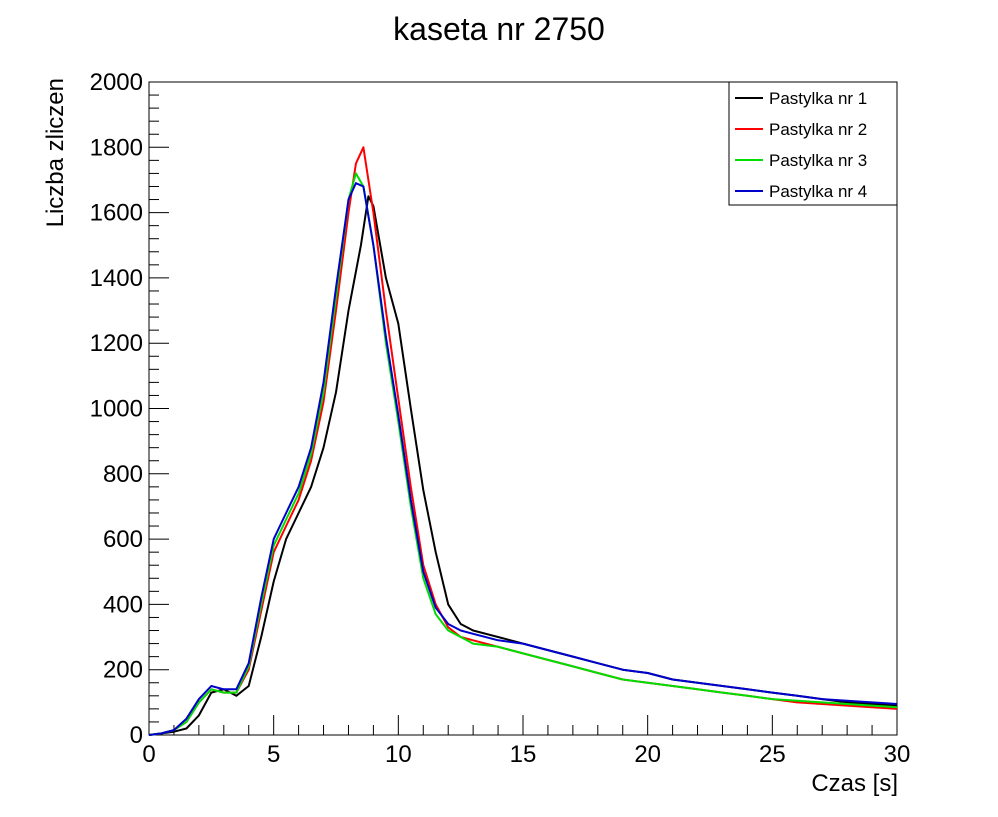  Describe the element at coordinates (854, 783) in the screenshot. I see `x-axis-label: Czas [s]` at that location.